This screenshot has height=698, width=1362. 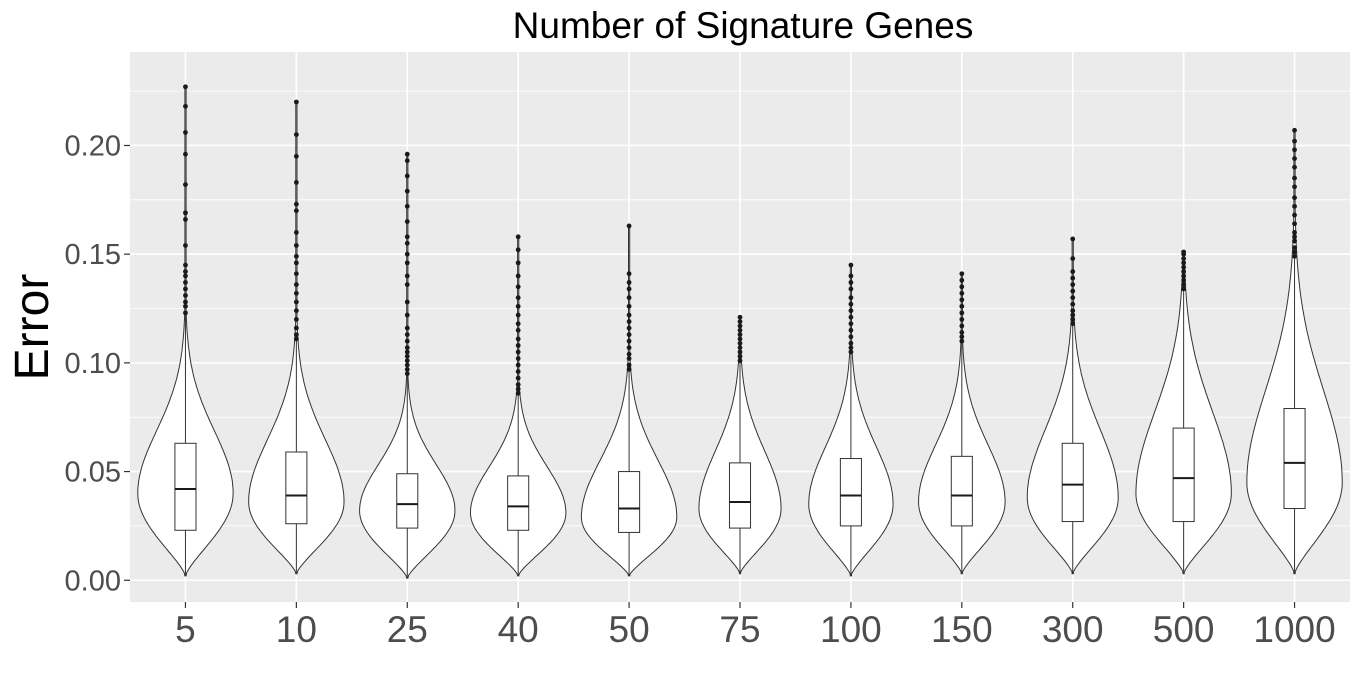 I want to click on y-tick-label: 0.15, so click(x=93, y=255).